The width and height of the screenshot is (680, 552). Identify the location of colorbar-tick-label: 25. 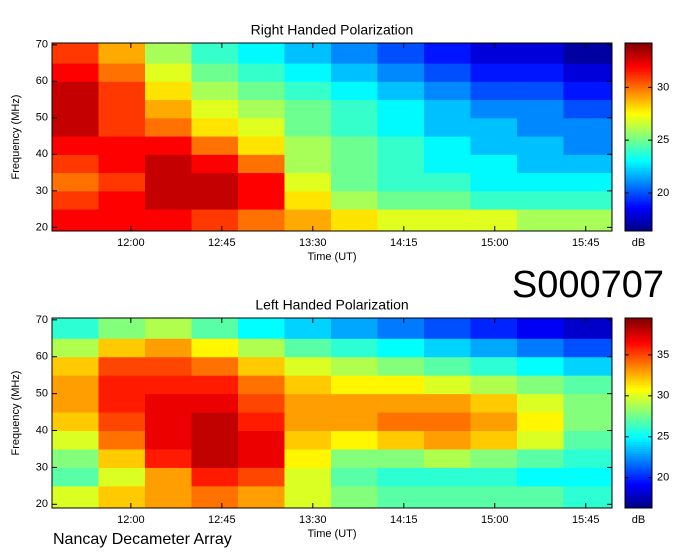
(663, 140).